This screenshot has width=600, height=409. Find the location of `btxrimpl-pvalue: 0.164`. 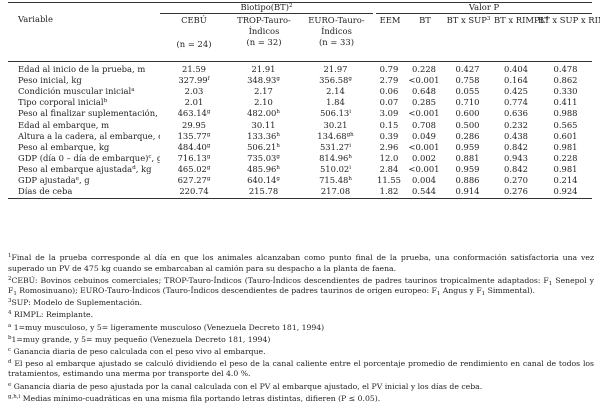

btxrimpl-pvalue: 0.164 is located at coordinates (516, 80).